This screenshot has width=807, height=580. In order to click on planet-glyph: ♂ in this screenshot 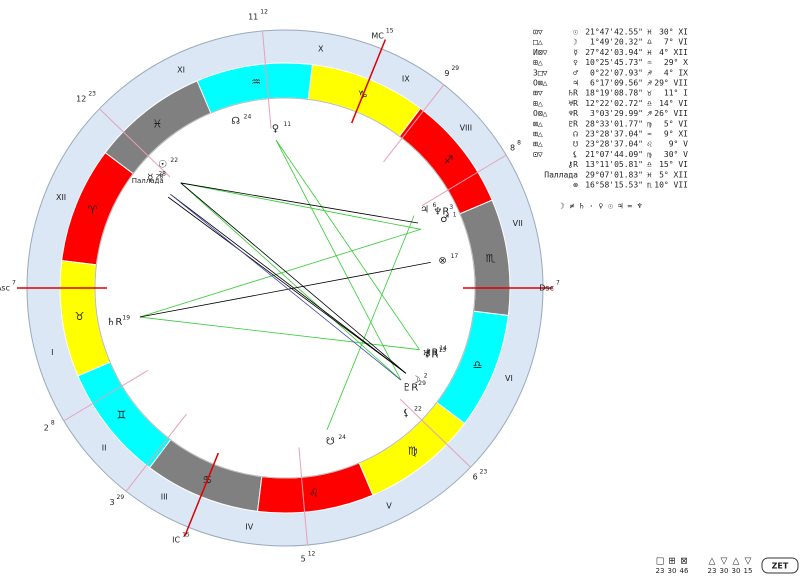, I will do `click(444, 219)`.